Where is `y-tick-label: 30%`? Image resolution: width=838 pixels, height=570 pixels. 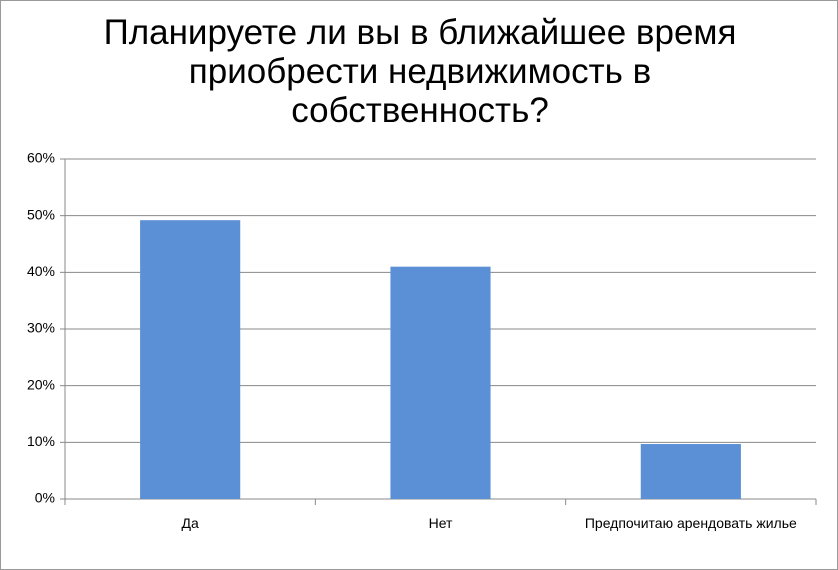
y-tick-label: 30% is located at coordinates (41, 328).